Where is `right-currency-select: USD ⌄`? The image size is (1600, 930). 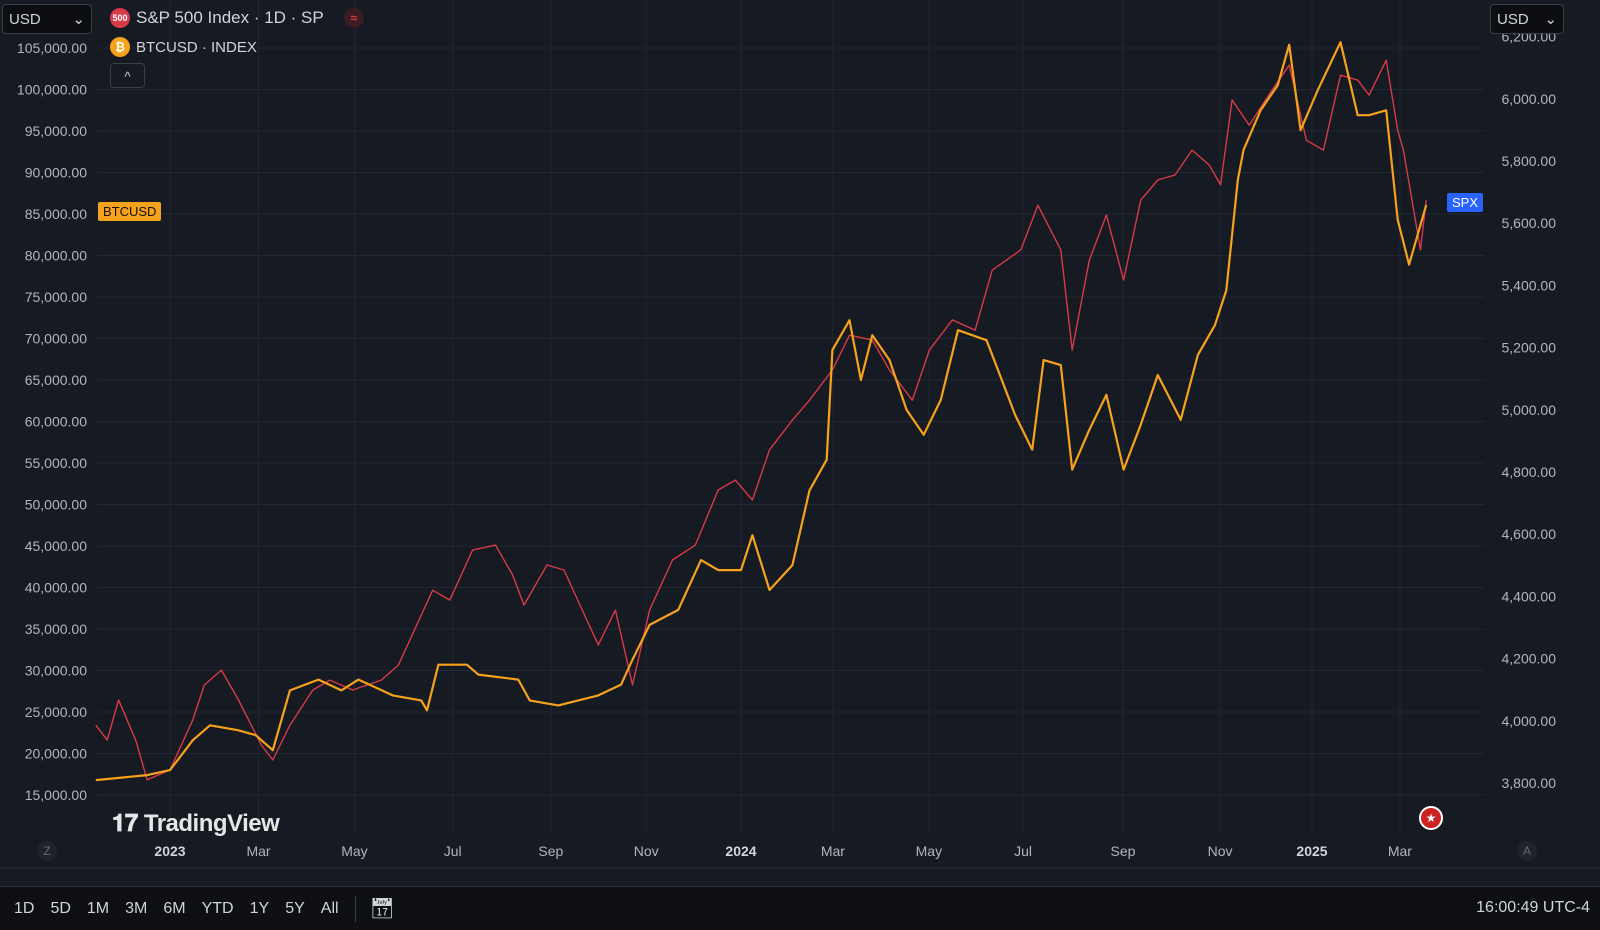
right-currency-select: USD ⌄ is located at coordinates (1527, 19).